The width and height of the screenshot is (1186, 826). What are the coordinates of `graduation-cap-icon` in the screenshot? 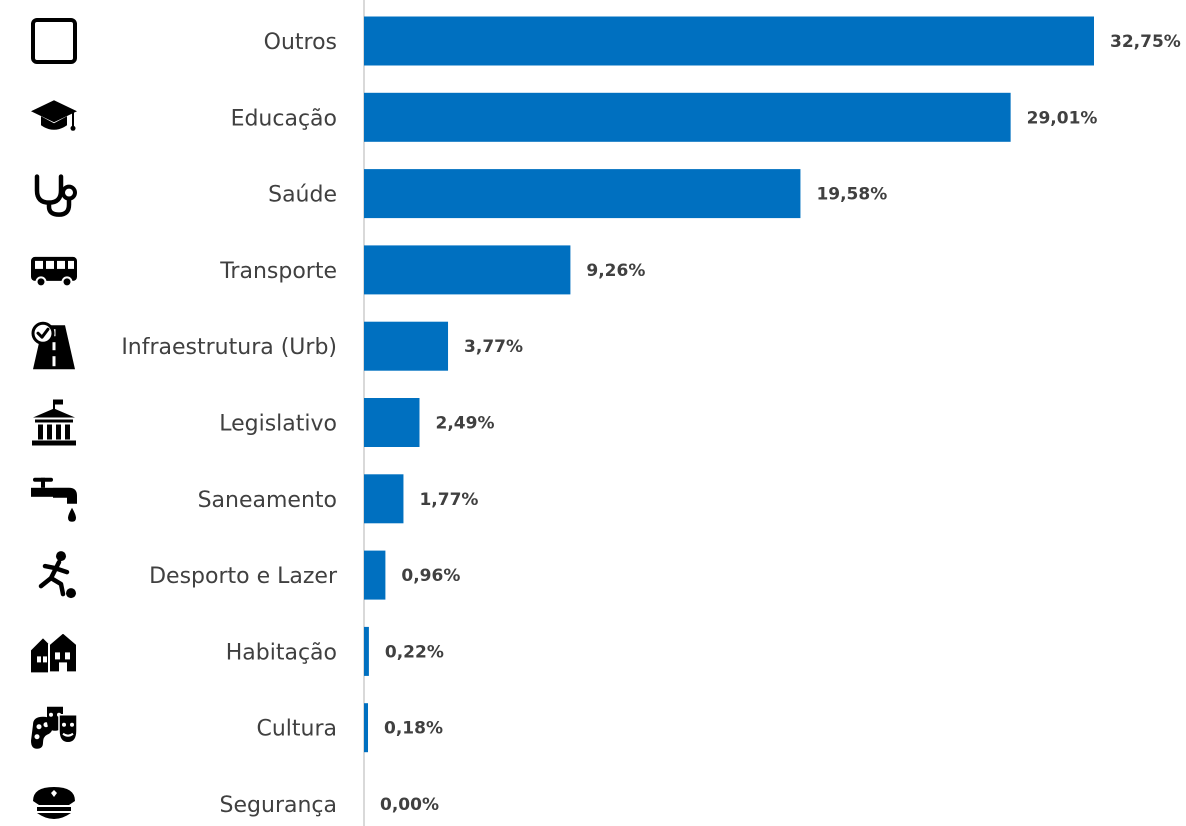 It's located at (54, 115).